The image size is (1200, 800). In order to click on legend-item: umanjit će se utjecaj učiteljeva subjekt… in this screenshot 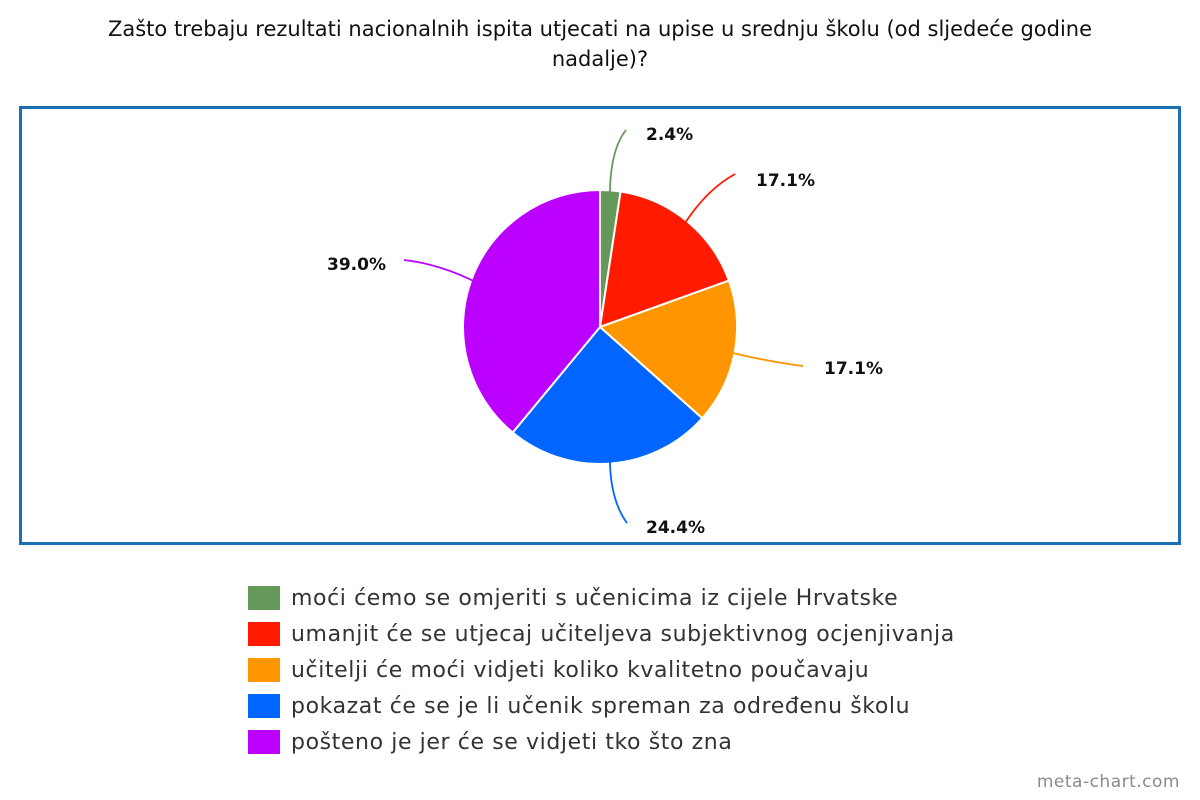, I will do `click(601, 634)`.